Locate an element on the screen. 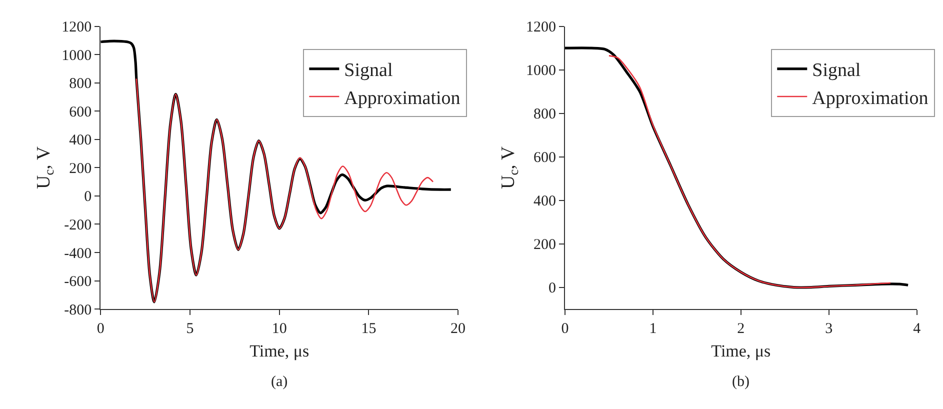 The image size is (943, 409). text: (b) is located at coordinates (741, 382).